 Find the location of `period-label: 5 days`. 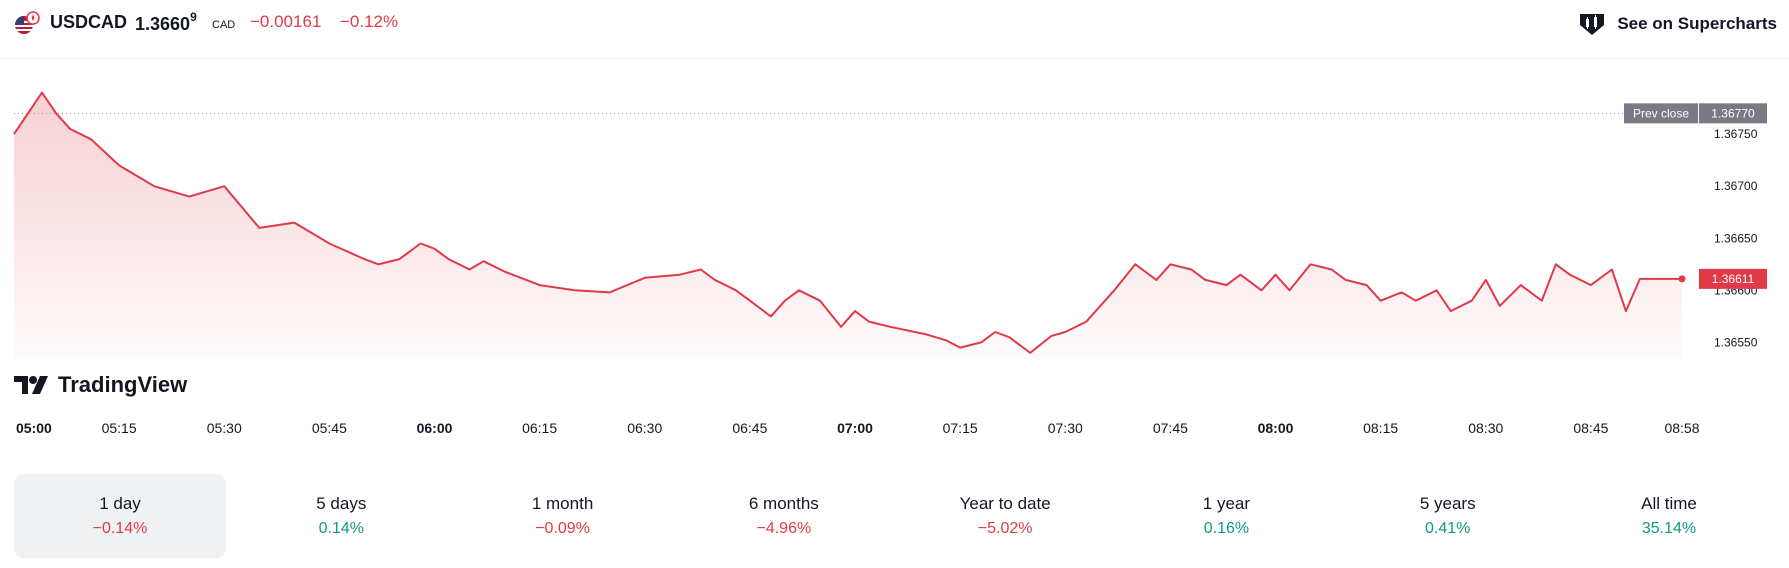

period-label: 5 days is located at coordinates (341, 503).